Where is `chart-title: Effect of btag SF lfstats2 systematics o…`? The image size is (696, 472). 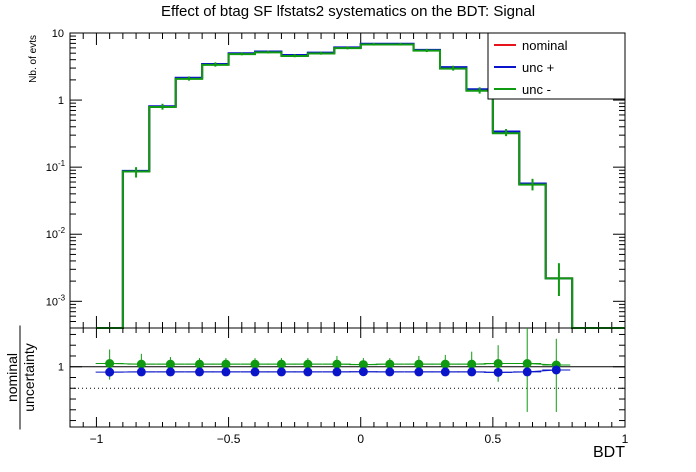
chart-title: Effect of btag SF lfstats2 systematics o… is located at coordinates (348, 11).